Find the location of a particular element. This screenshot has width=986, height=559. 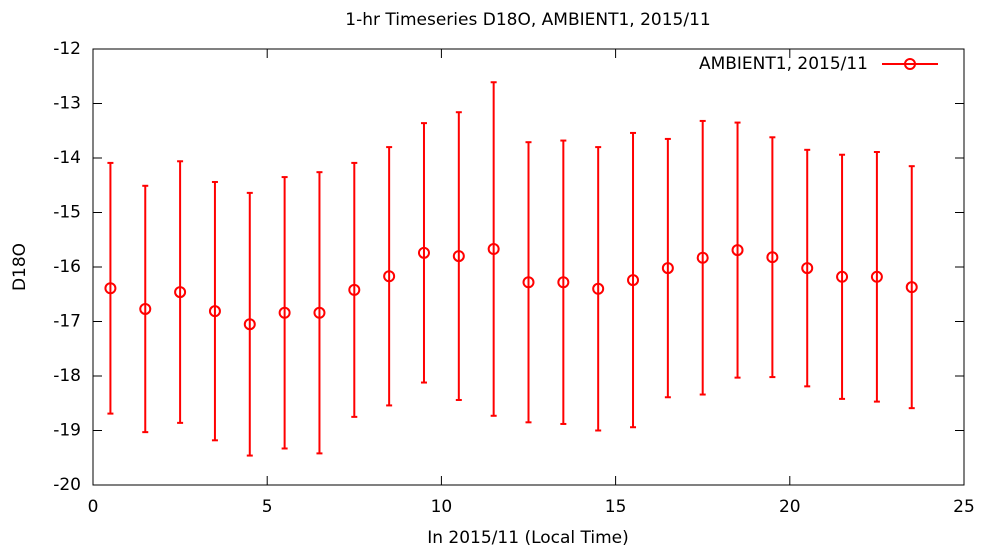

y-tick-label: -16 is located at coordinates (67, 267).